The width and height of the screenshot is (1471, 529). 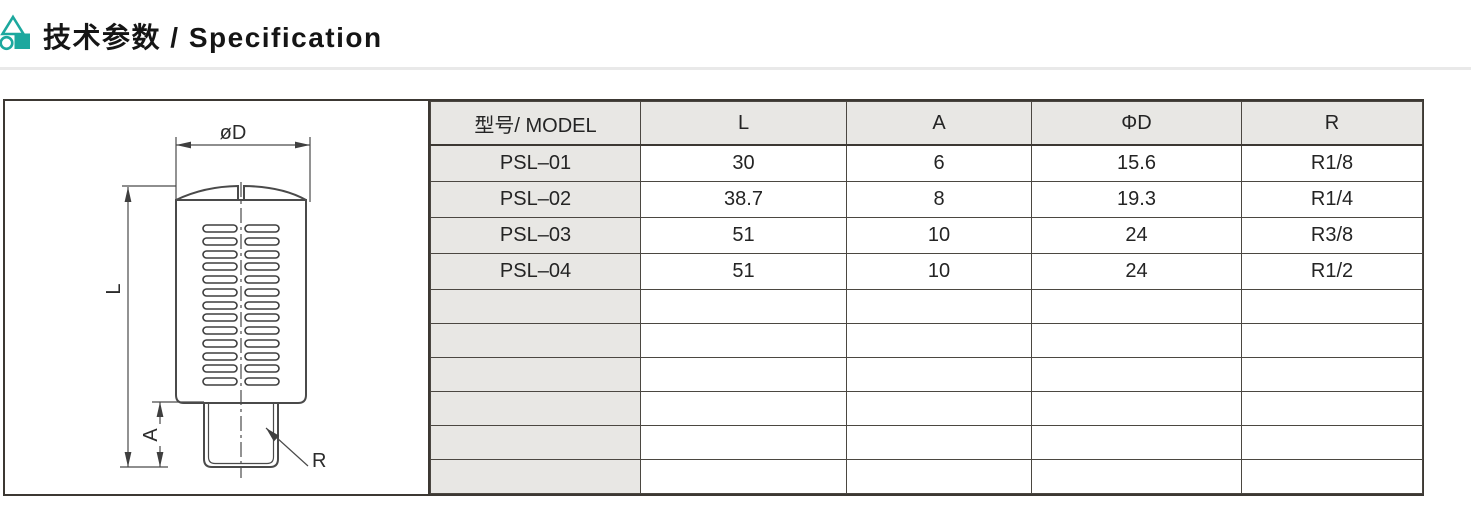 I want to click on silencer-diagram: øD L A R, so click(x=214, y=300).